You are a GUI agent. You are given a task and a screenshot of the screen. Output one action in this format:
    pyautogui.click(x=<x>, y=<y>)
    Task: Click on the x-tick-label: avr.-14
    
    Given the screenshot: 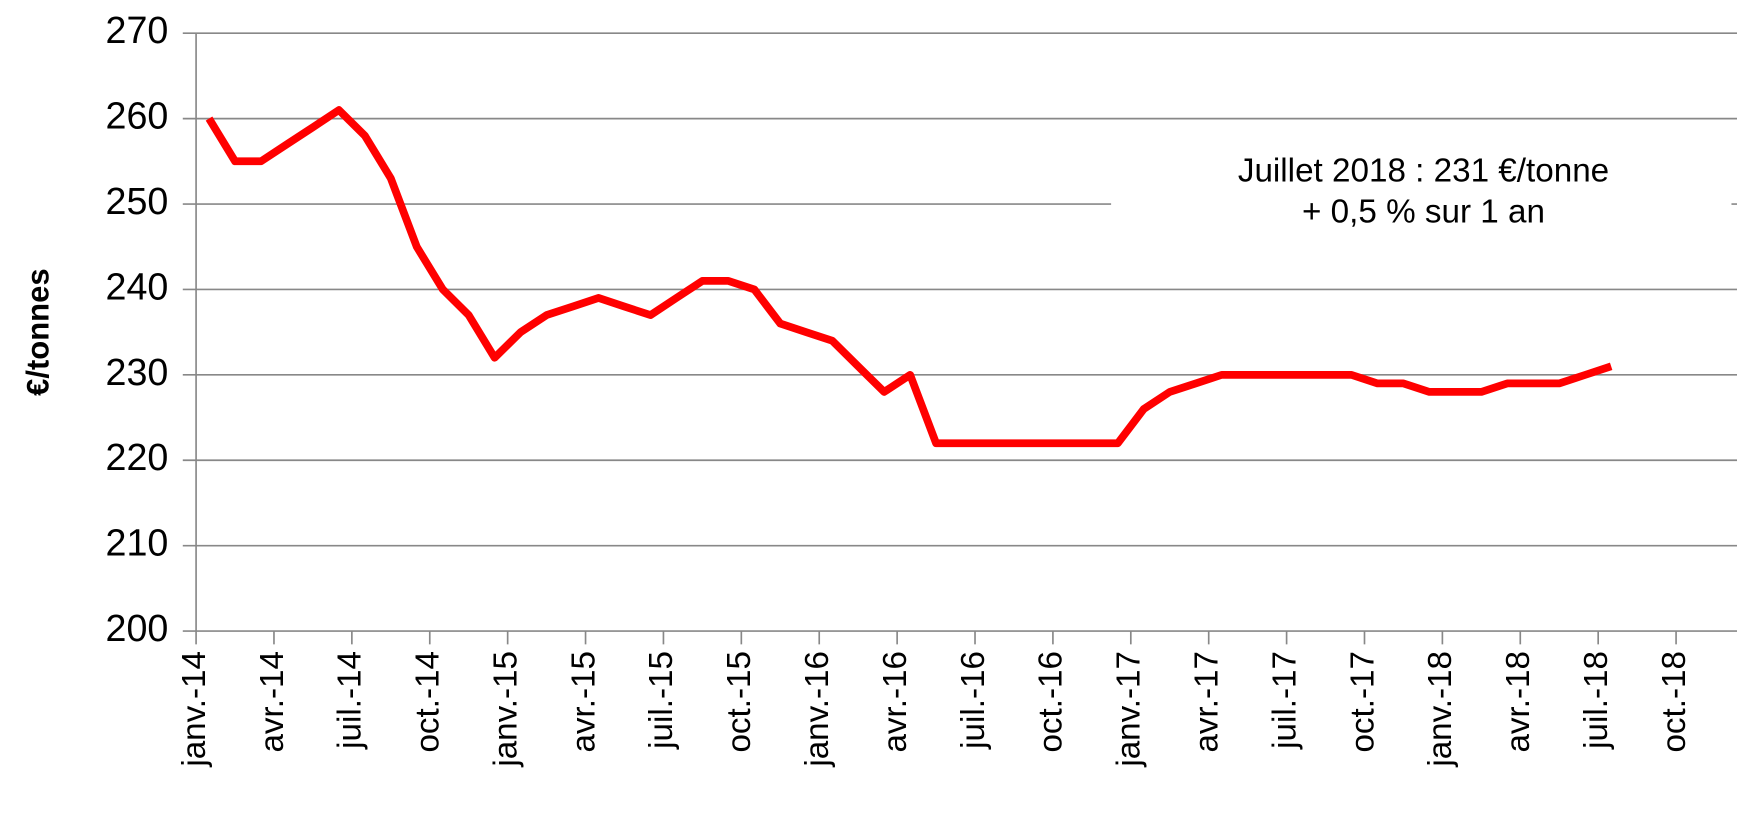 What is the action you would take?
    pyautogui.click(x=272, y=702)
    